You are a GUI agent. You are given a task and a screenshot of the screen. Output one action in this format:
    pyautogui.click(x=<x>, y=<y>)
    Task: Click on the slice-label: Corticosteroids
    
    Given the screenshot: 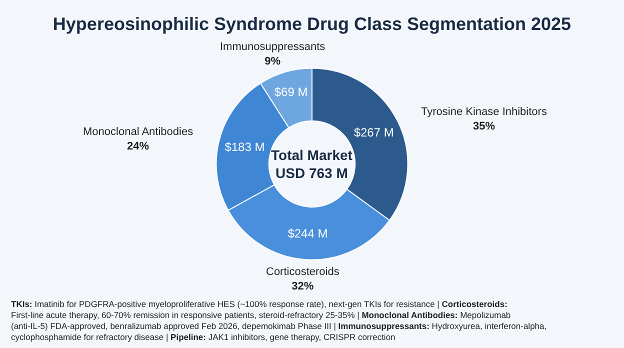 What is the action you would take?
    pyautogui.click(x=303, y=272)
    